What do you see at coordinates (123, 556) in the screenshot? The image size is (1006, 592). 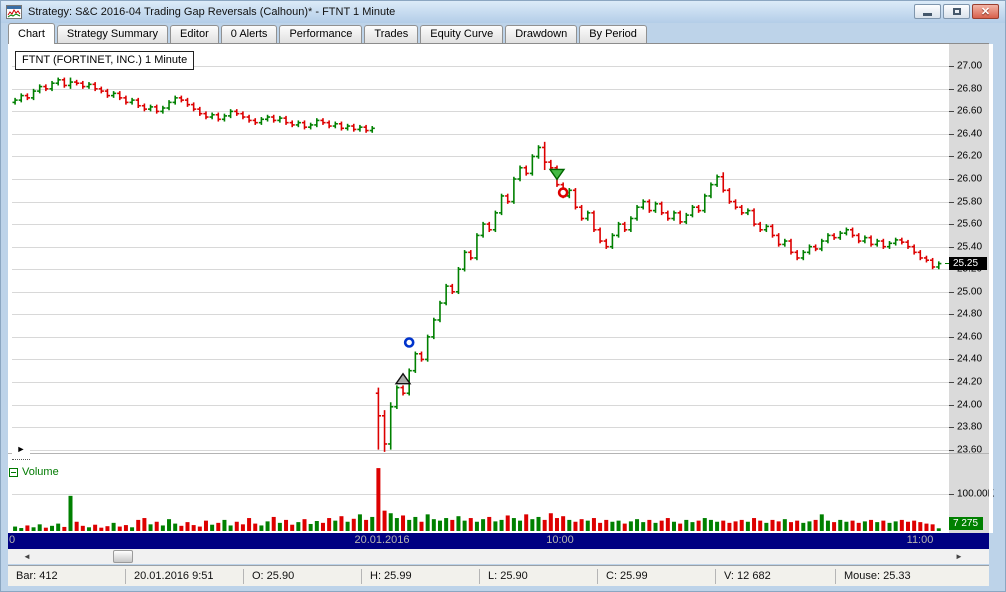 I see `scrollbar-thumb` at bounding box center [123, 556].